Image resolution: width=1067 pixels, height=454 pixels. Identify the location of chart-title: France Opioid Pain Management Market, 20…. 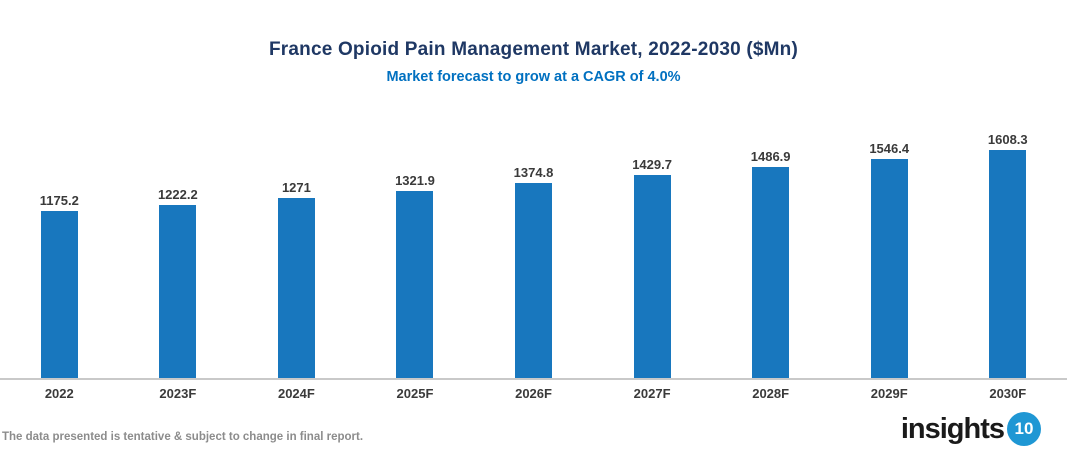
(533, 49).